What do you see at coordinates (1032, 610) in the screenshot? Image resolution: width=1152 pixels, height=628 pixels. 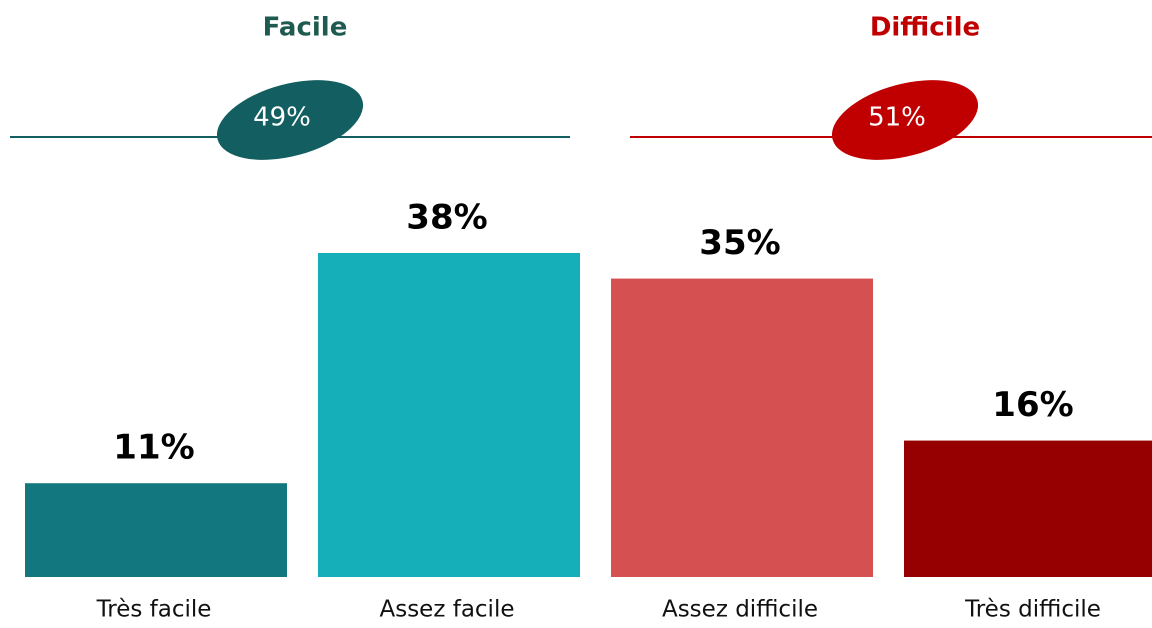 I see `category-label: Très difficile` at bounding box center [1032, 610].